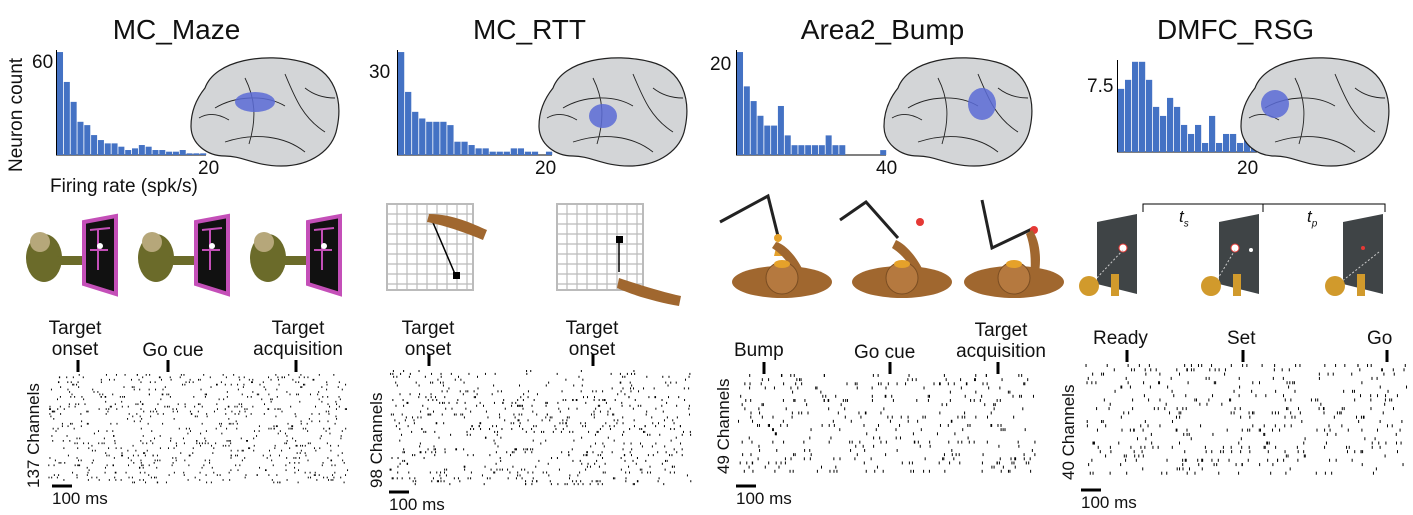 The height and width of the screenshot is (515, 1413). What do you see at coordinates (124, 186) in the screenshot?
I see `hist-xlabel: Firing rate (spk/s)` at bounding box center [124, 186].